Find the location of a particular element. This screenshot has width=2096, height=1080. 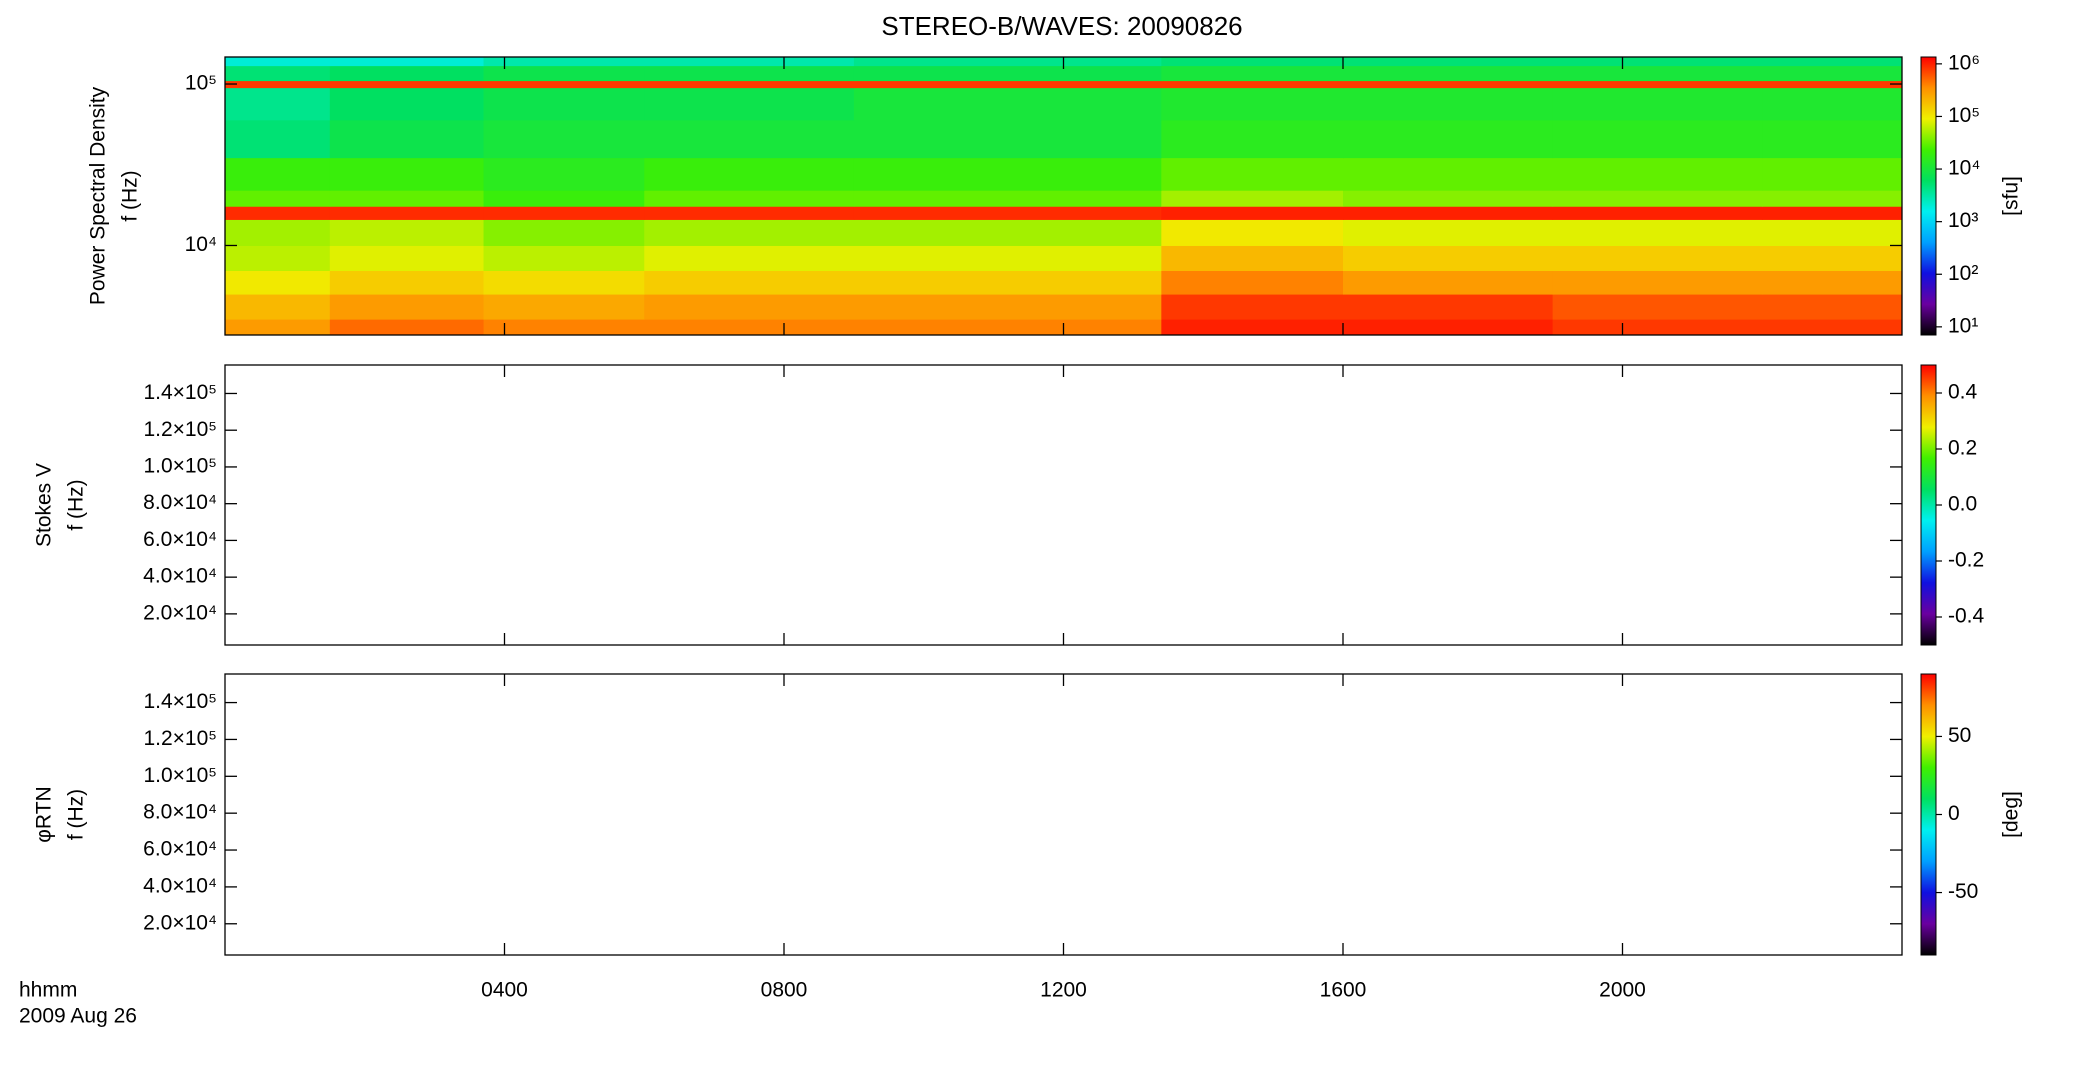

y-tick-label: 1.2×10⁵ is located at coordinates (180, 738).